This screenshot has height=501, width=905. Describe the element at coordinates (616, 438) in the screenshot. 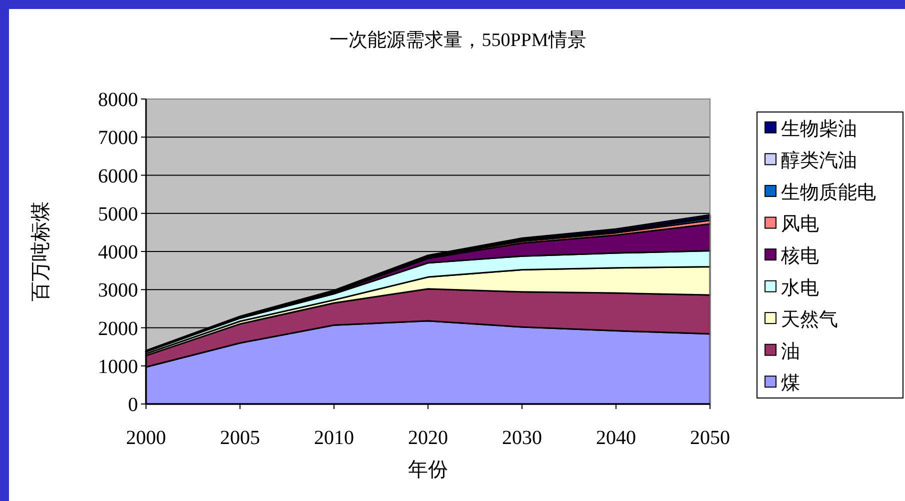

I see `x-tick-label: 2040` at that location.